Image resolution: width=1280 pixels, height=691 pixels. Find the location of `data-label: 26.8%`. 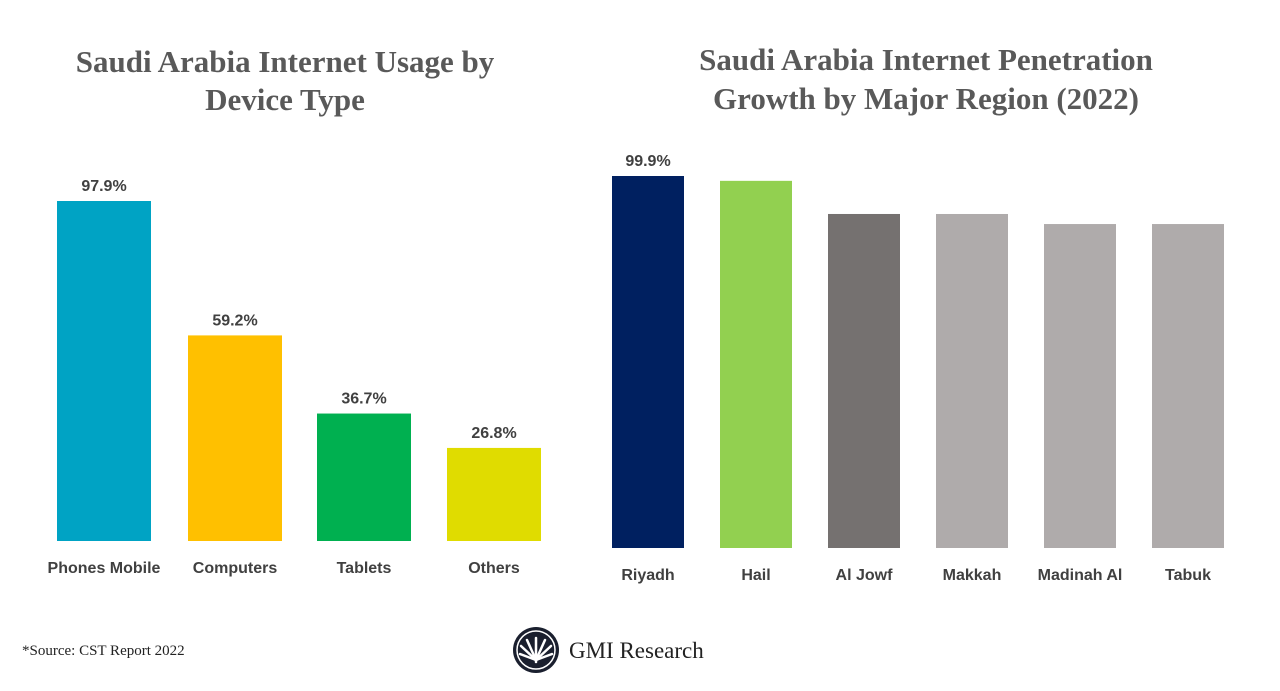

data-label: 26.8% is located at coordinates (493, 433).